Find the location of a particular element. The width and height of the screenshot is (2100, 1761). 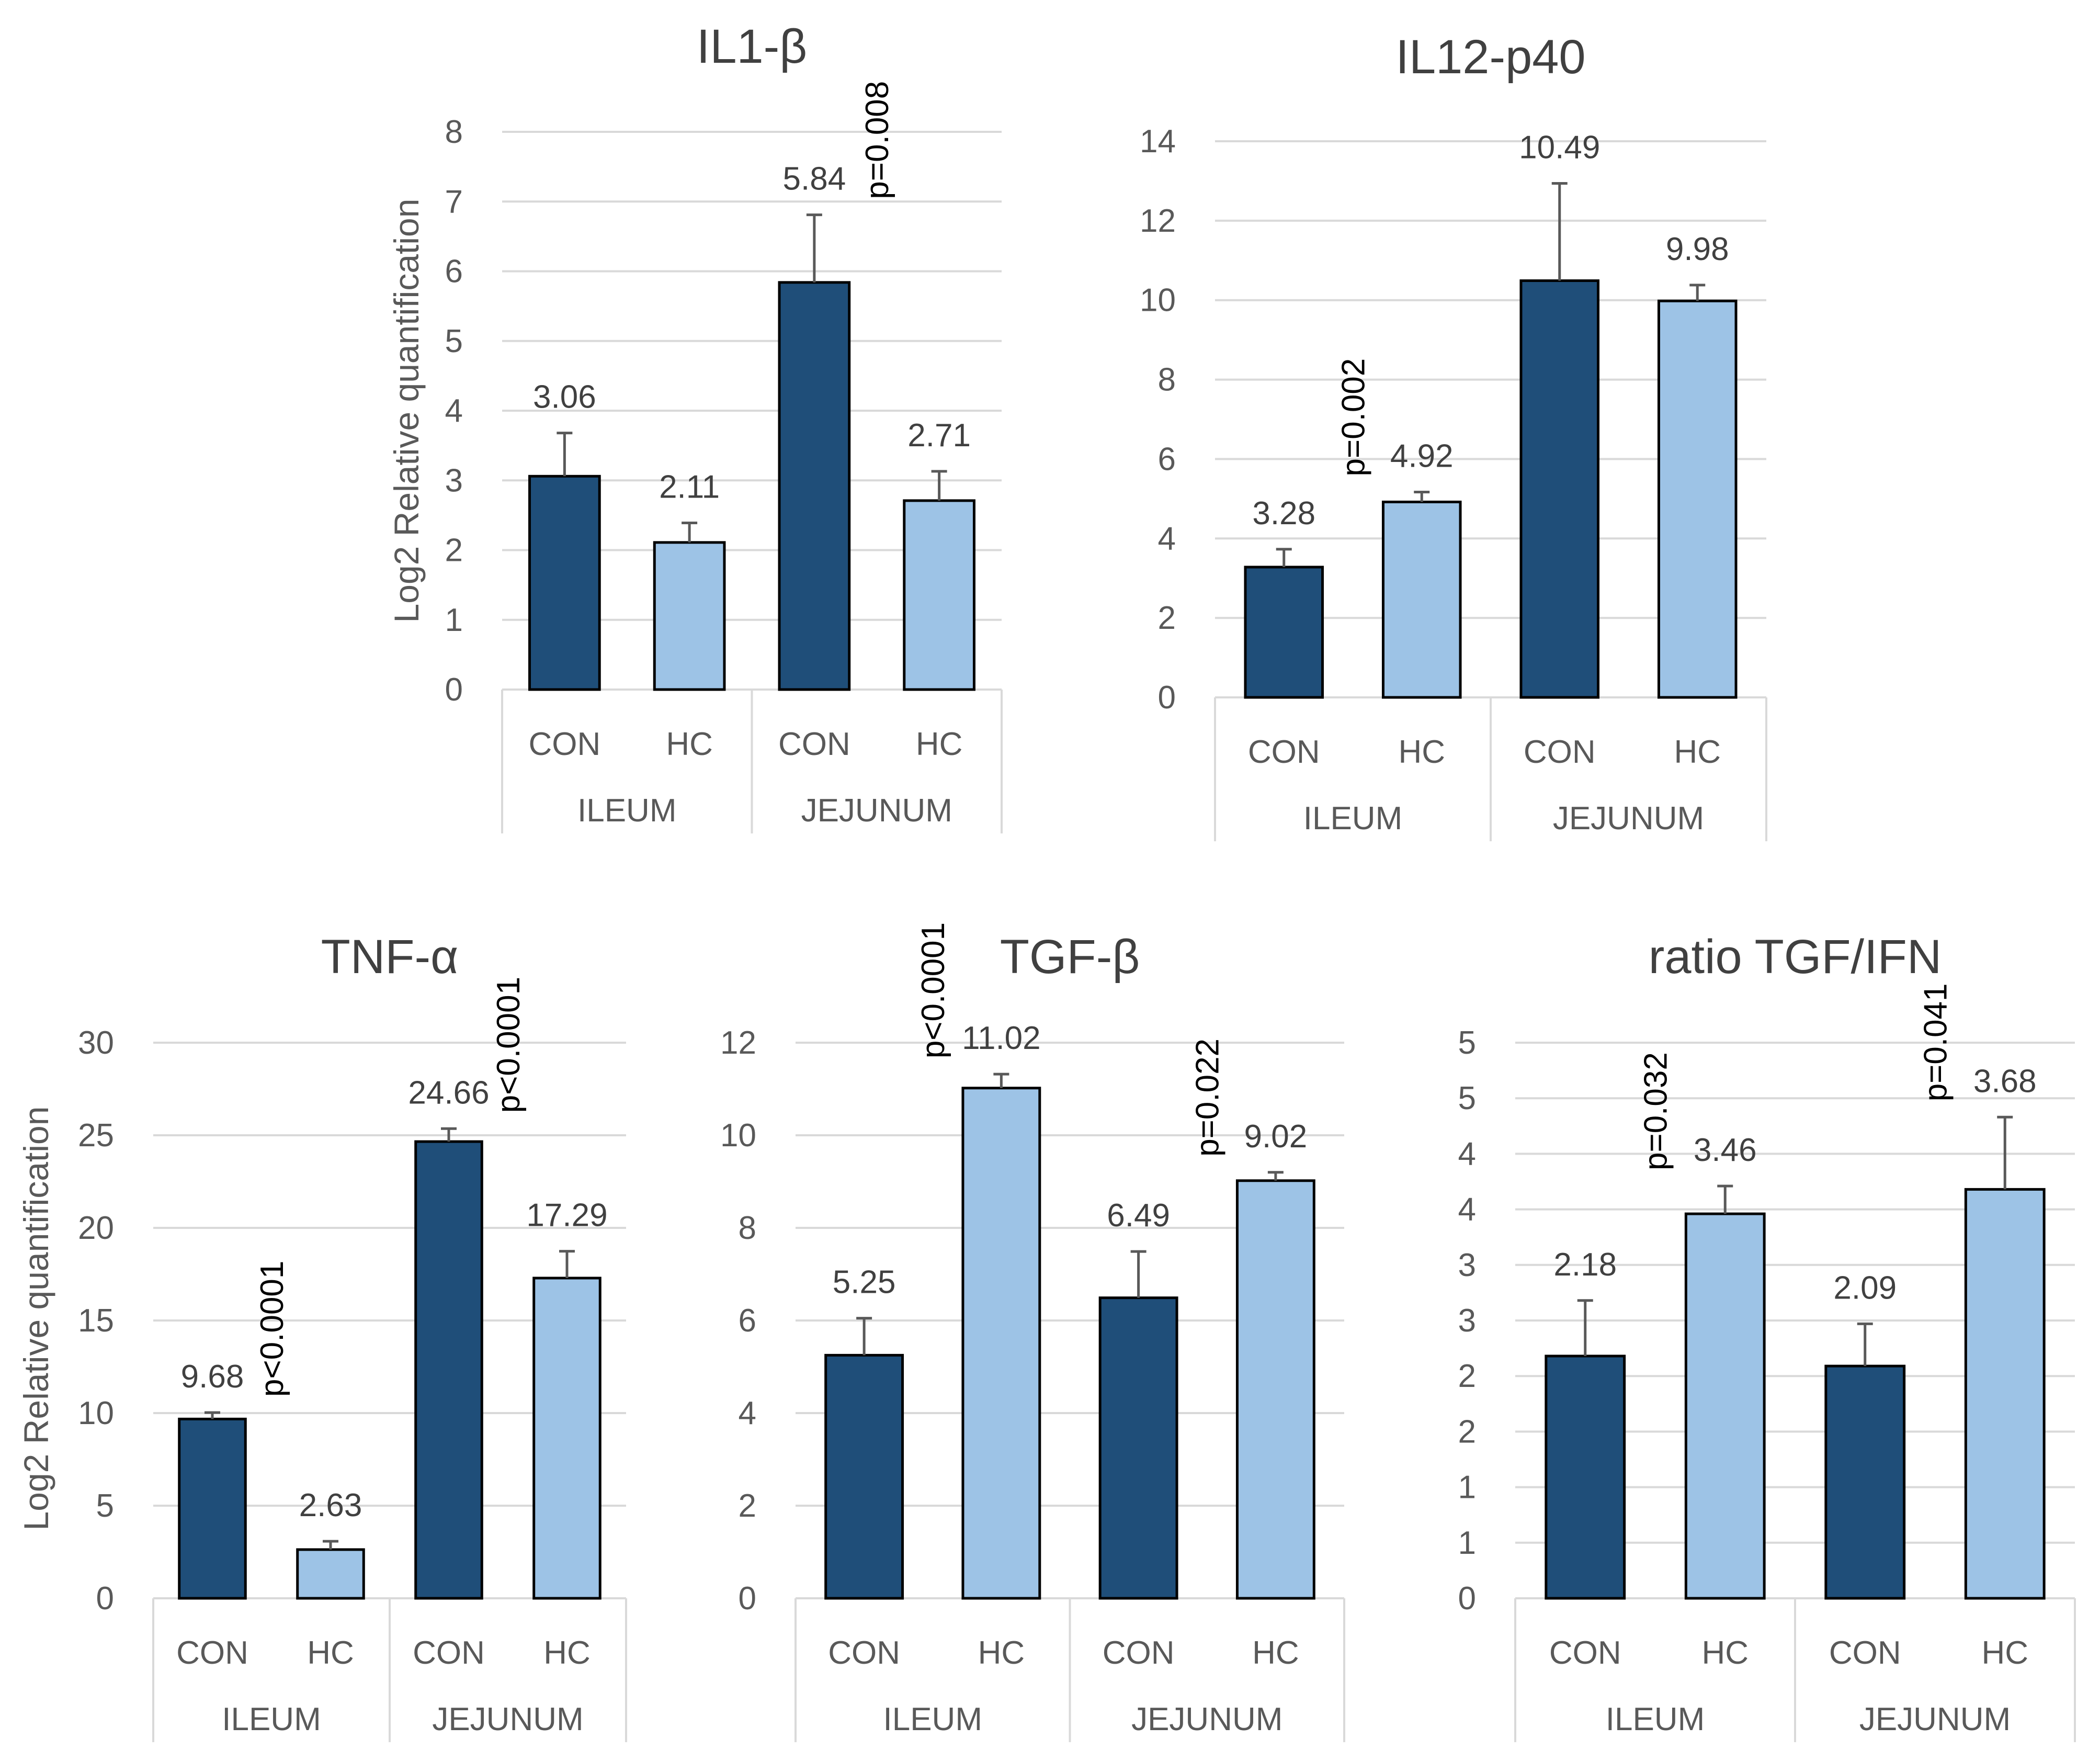

data-label: 3.68 is located at coordinates (2005, 1081).